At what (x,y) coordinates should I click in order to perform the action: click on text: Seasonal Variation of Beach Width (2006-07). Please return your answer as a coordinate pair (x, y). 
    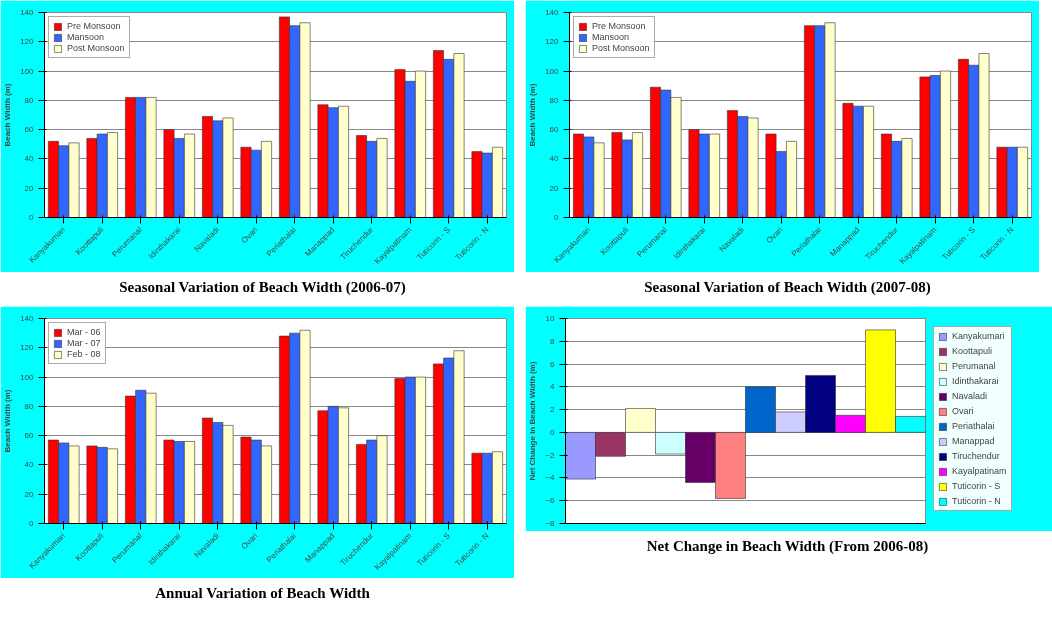
    Looking at the image, I should click on (262, 287).